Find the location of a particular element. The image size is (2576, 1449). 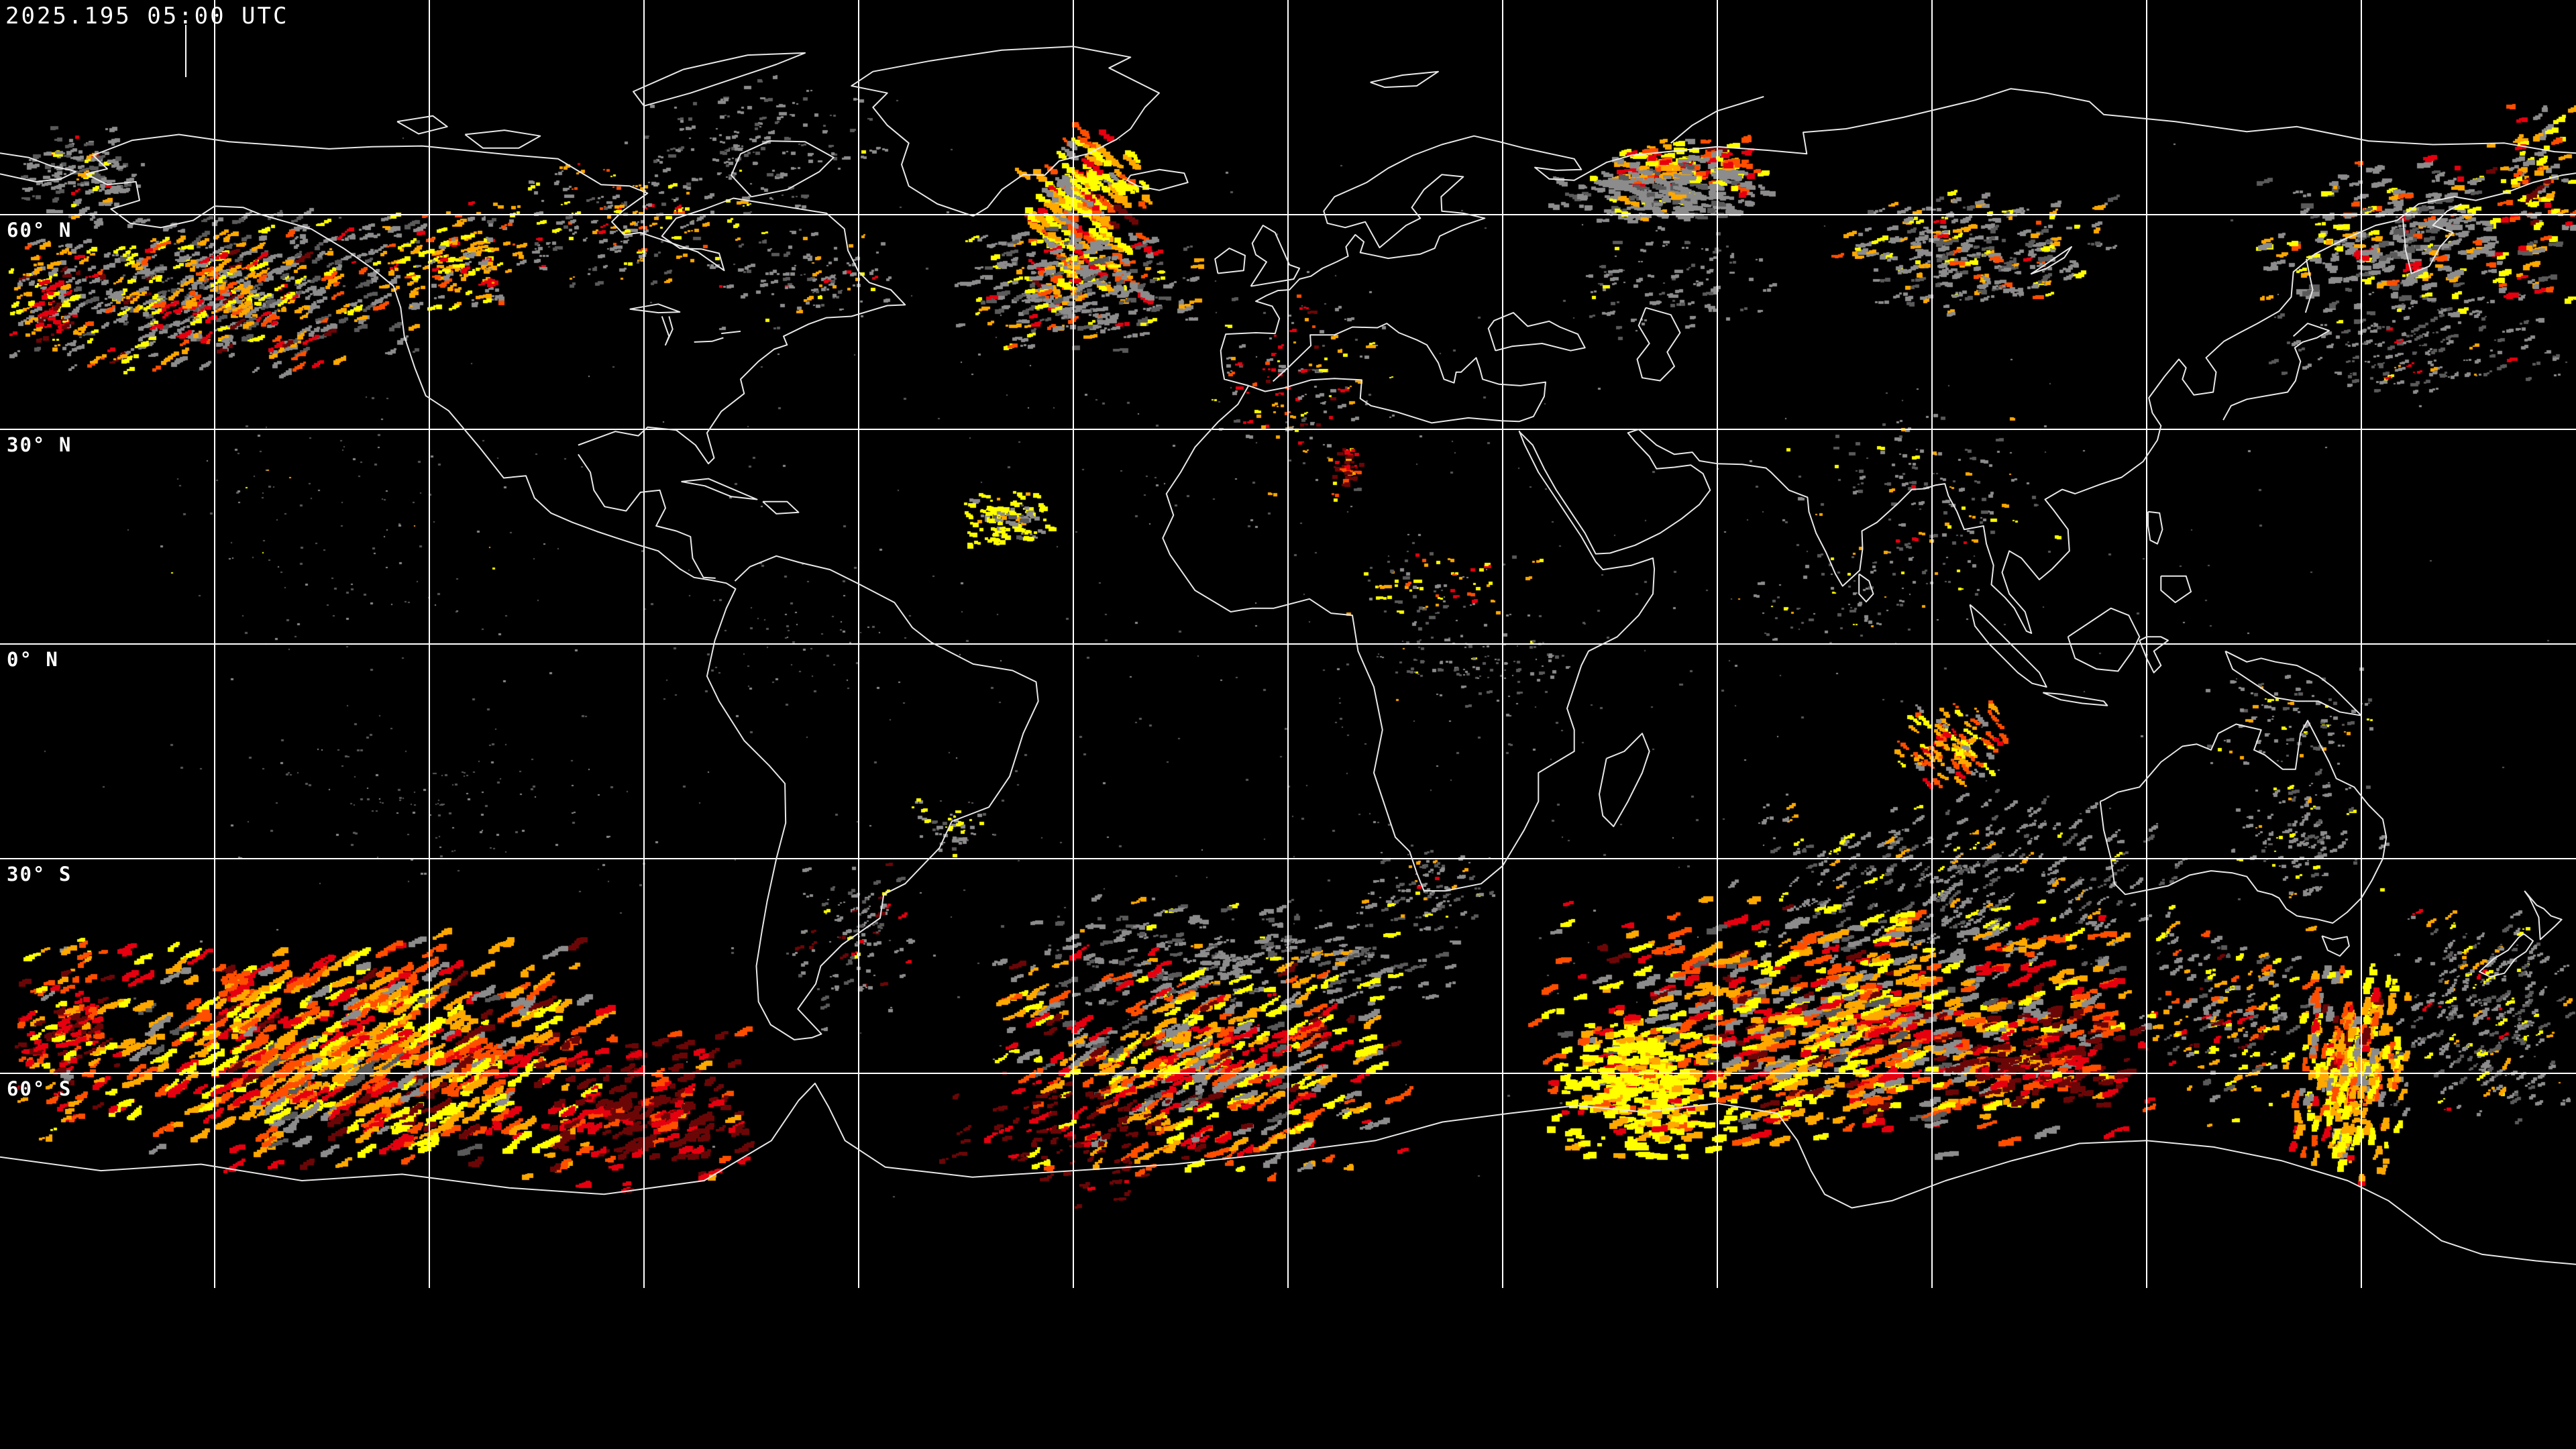

latitude-label-60s: 60° S is located at coordinates (39, 1088).